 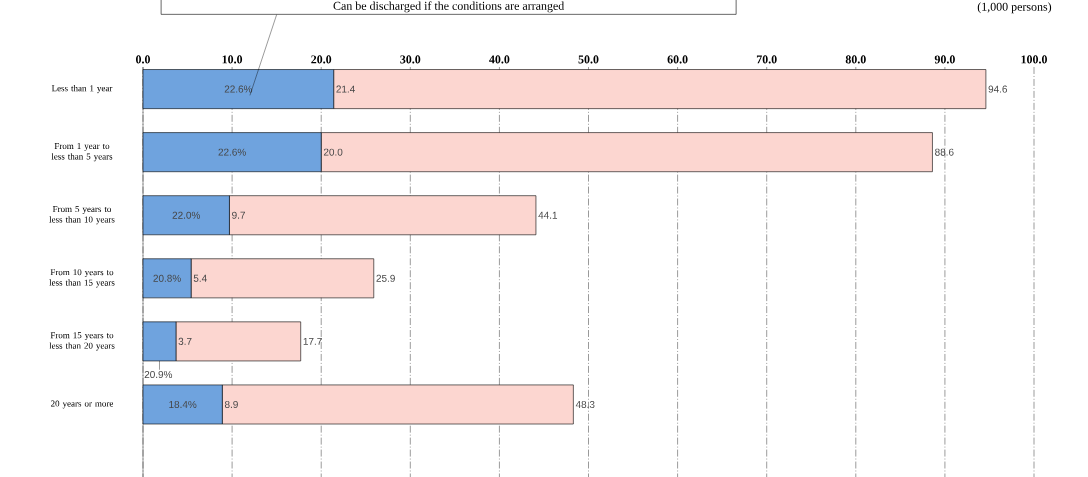 I want to click on x-tick-label: 20.0, so click(x=321, y=59).